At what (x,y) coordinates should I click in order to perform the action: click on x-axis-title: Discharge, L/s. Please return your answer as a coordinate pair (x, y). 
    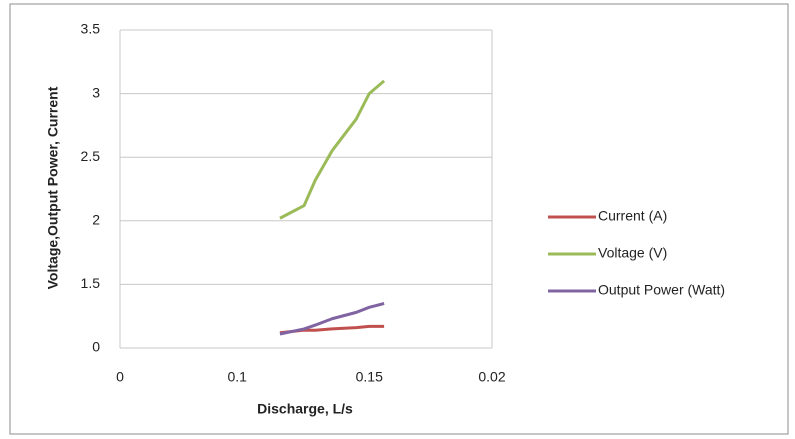
    Looking at the image, I should click on (305, 409).